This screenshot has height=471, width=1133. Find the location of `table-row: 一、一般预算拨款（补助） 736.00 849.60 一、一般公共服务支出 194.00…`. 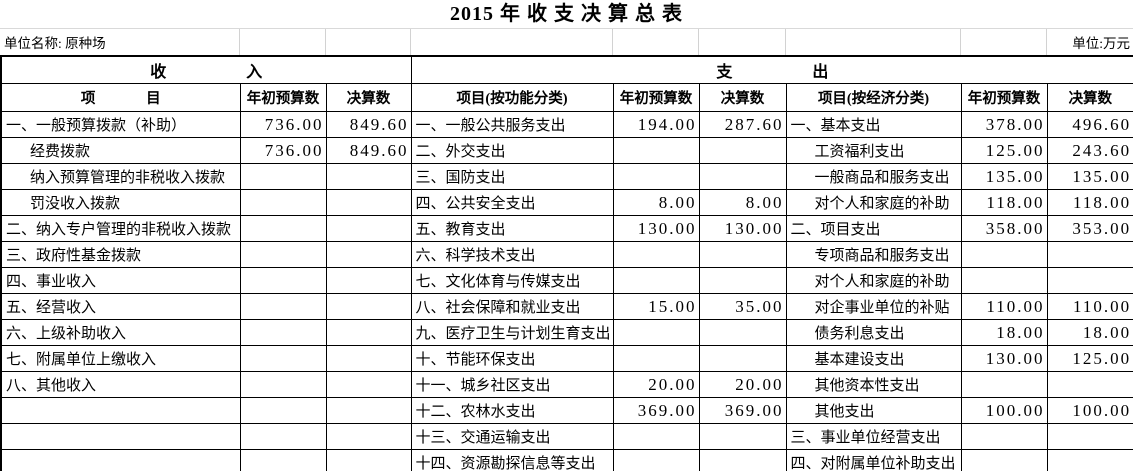

table-row: 一、一般预算拨款（补助） 736.00 849.60 一、一般公共服务支出 194.00… is located at coordinates (566, 124).